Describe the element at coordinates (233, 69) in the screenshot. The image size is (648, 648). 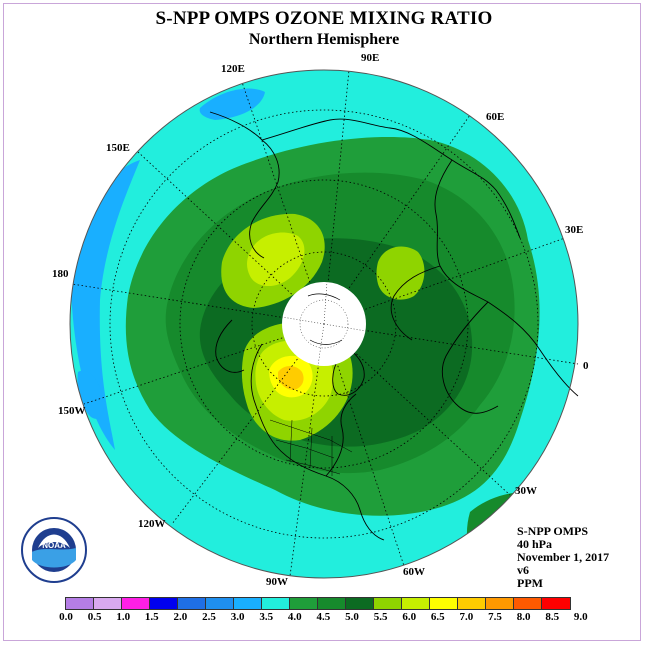
I see `lon-label-120e: 120E` at that location.